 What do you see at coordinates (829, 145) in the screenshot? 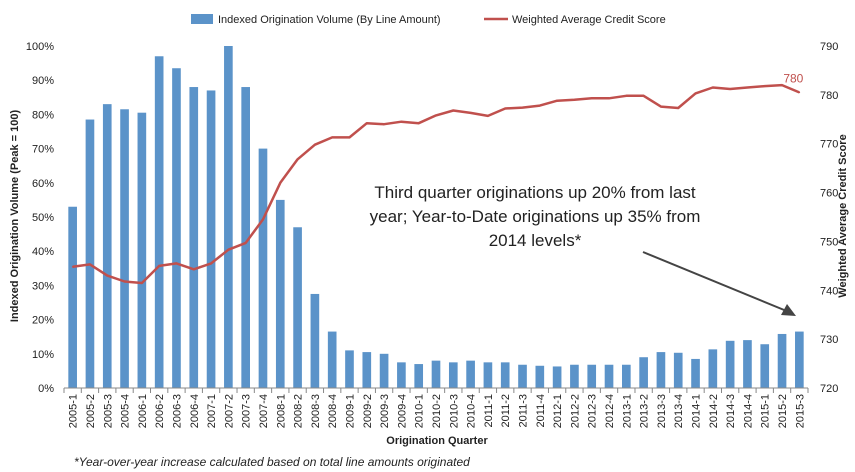
I see `y-right-tick-label: 770` at bounding box center [829, 145].